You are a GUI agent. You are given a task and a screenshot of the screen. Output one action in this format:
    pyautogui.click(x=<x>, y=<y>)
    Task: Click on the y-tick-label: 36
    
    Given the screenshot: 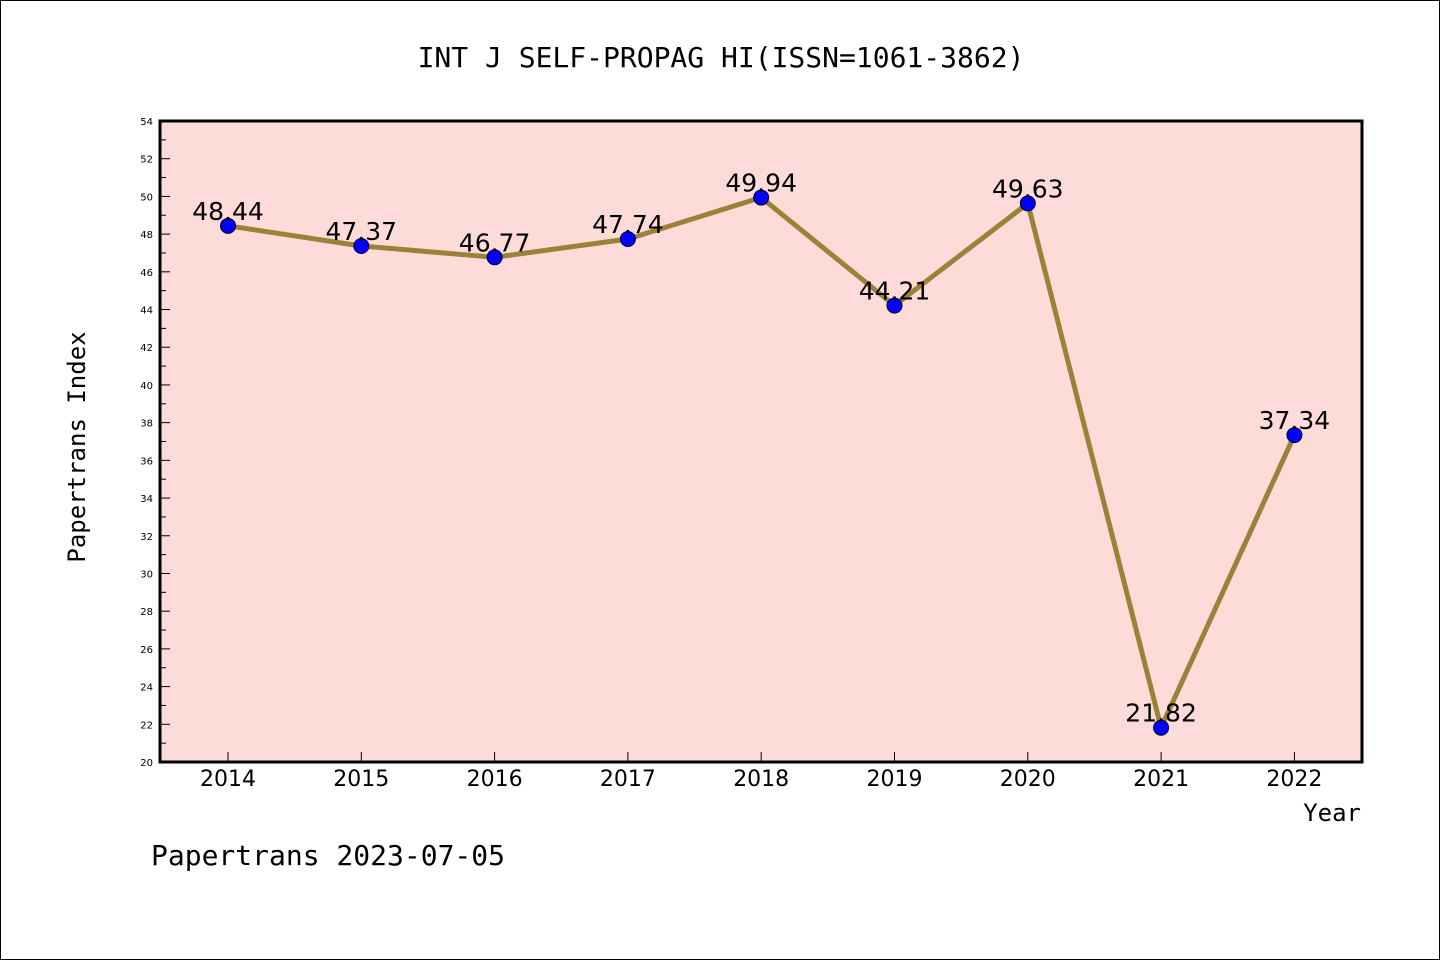 What is the action you would take?
    pyautogui.click(x=146, y=461)
    